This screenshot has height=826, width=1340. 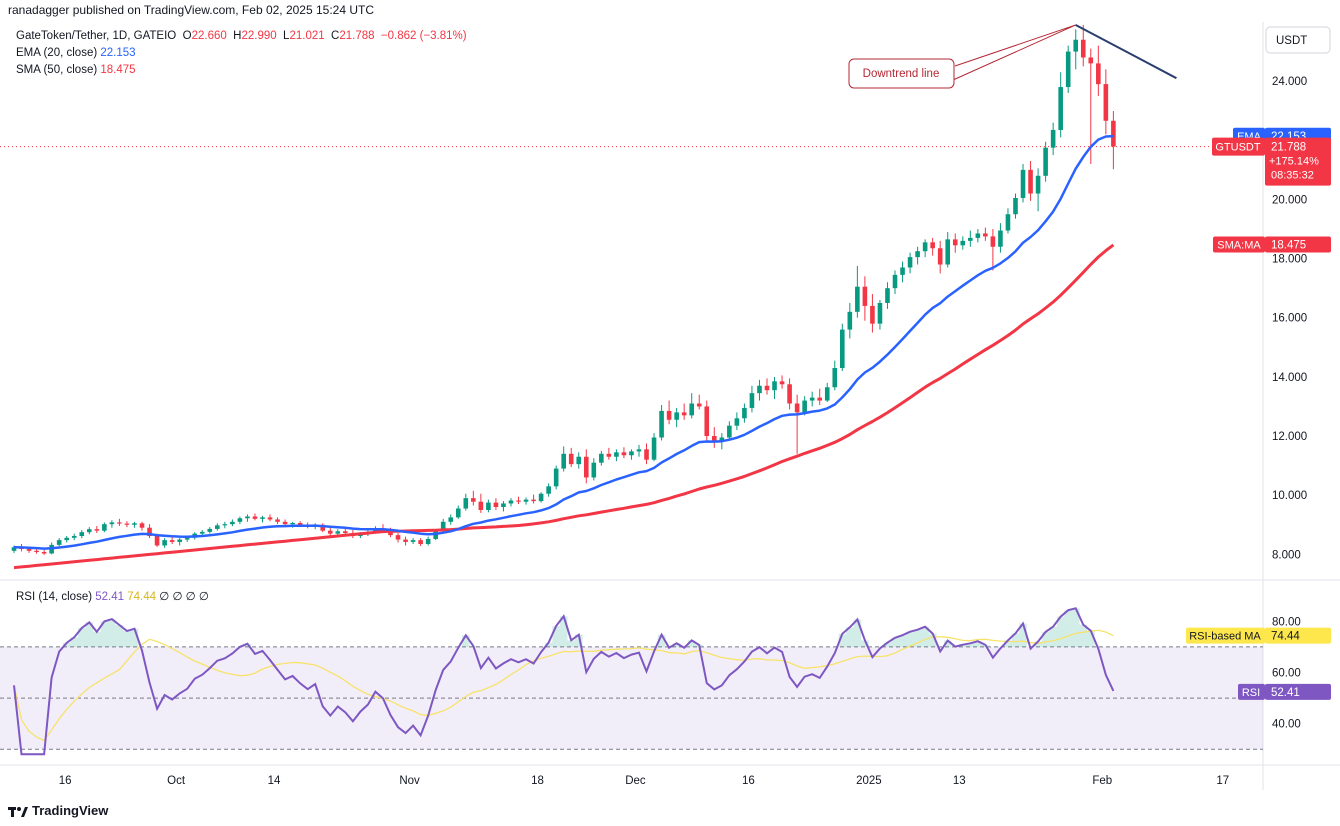 What do you see at coordinates (1251, 693) in the screenshot?
I see `rsi-badge-name: RSI` at bounding box center [1251, 693].